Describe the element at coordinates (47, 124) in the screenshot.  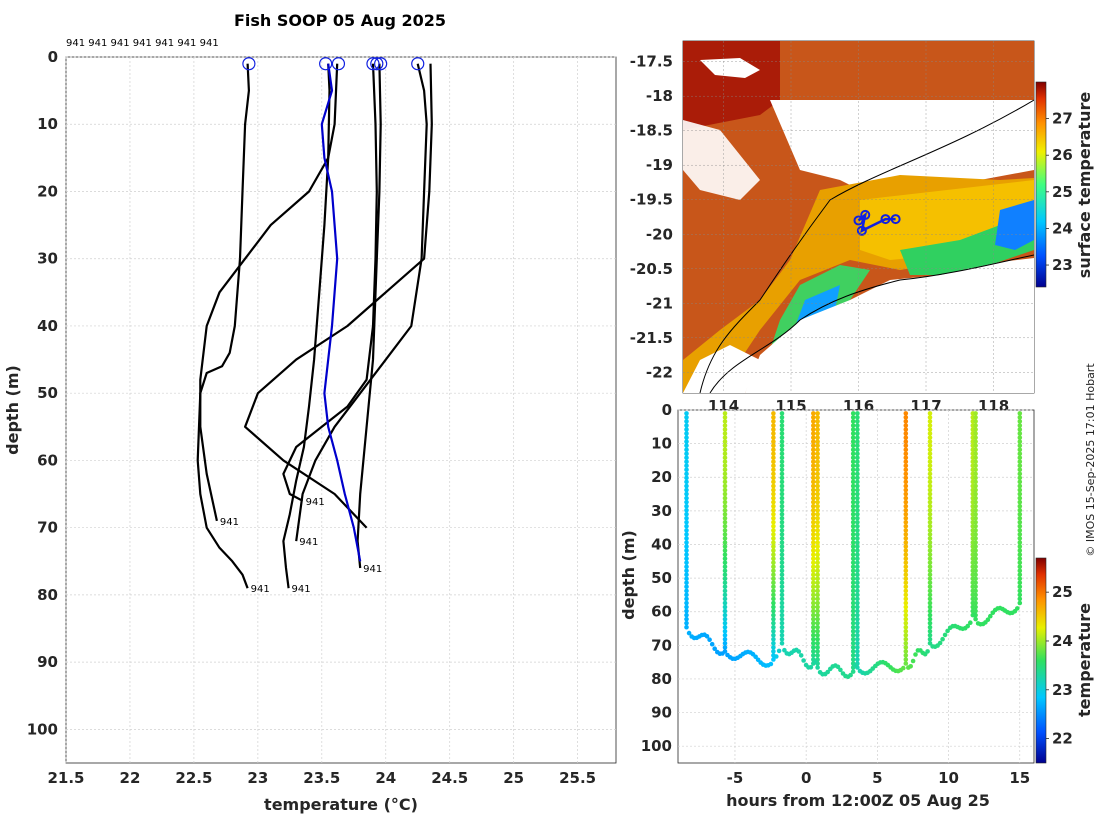
I see `main-y-tick-label: 10` at that location.